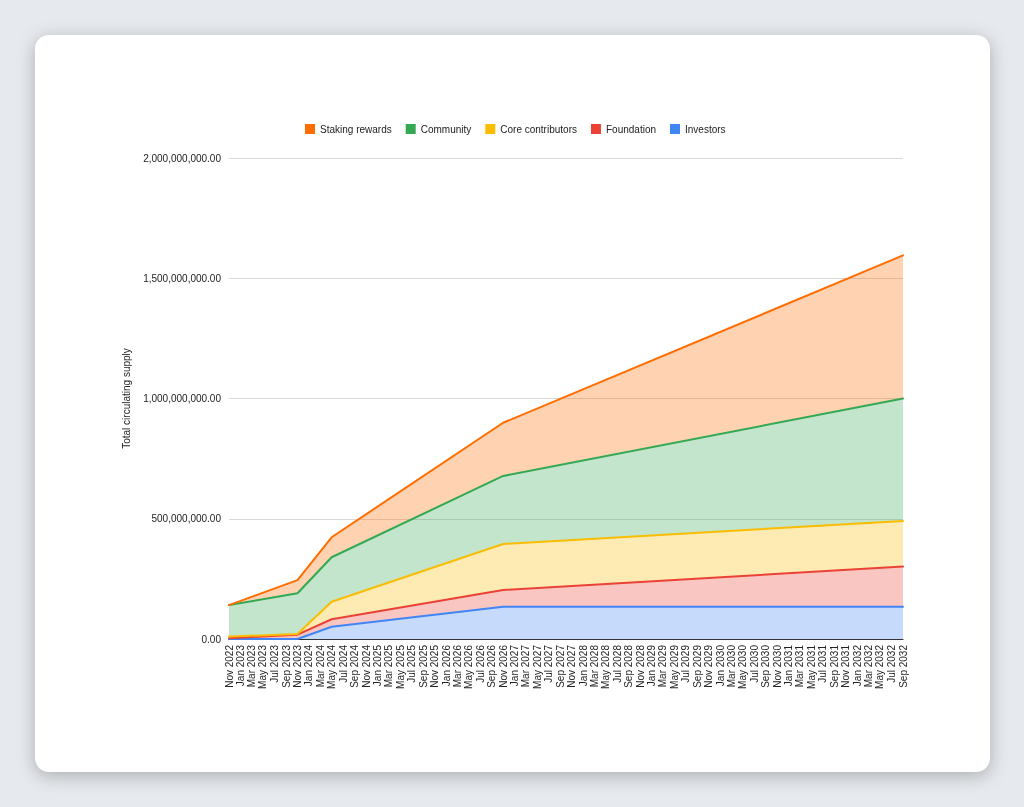 Image resolution: width=1024 pixels, height=807 pixels. Describe the element at coordinates (515, 665) in the screenshot. I see `x-tick-label: Jan 2027` at that location.